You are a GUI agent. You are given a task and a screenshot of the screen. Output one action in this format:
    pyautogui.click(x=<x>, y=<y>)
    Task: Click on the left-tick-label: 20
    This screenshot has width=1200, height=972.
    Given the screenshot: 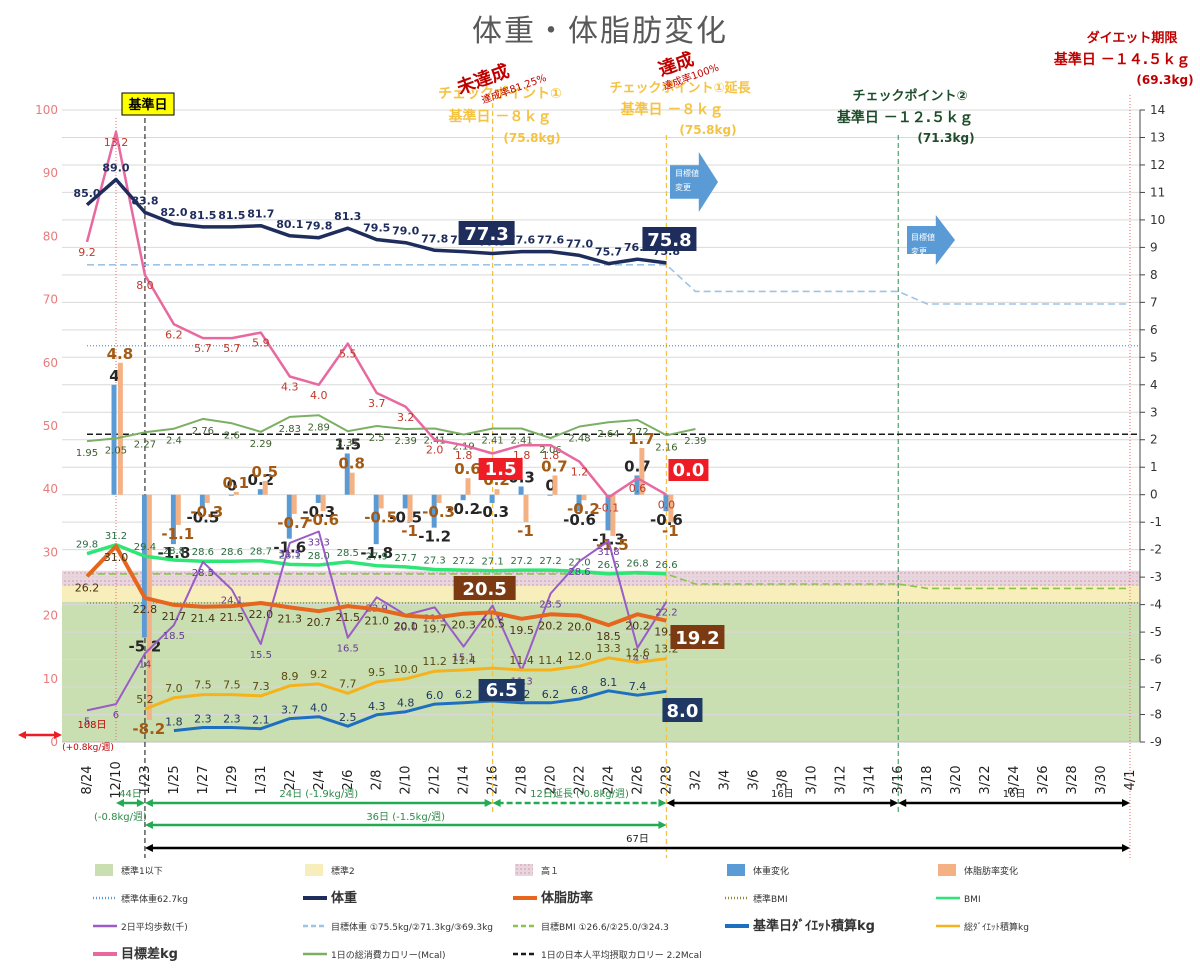 What is the action you would take?
    pyautogui.click(x=50, y=616)
    